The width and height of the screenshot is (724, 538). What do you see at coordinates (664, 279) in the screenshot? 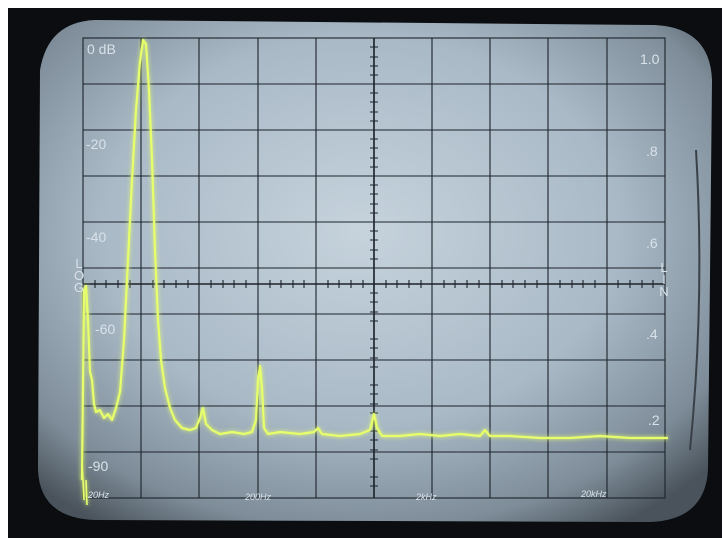
I see `lin-scale-label: LIN` at bounding box center [664, 279].